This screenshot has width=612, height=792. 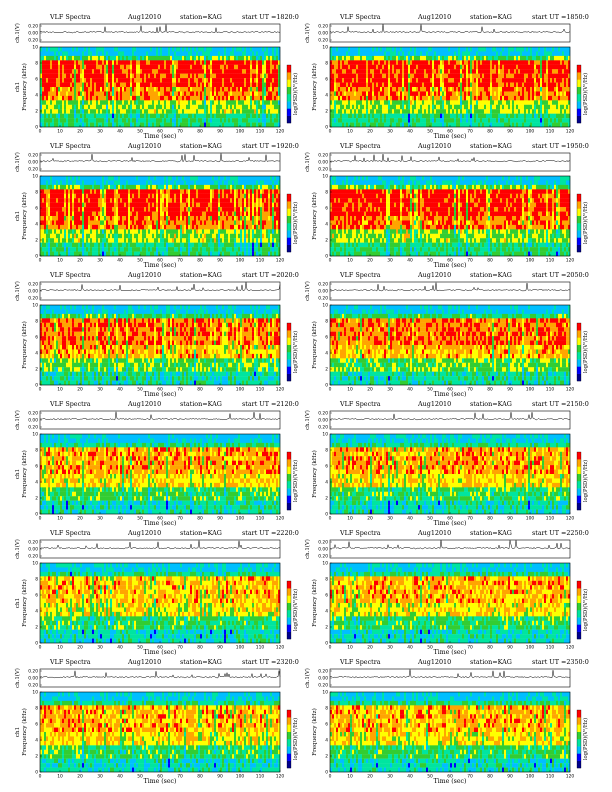 I want to click on waveform-tick-label: 0.20, so click(x=33, y=27).